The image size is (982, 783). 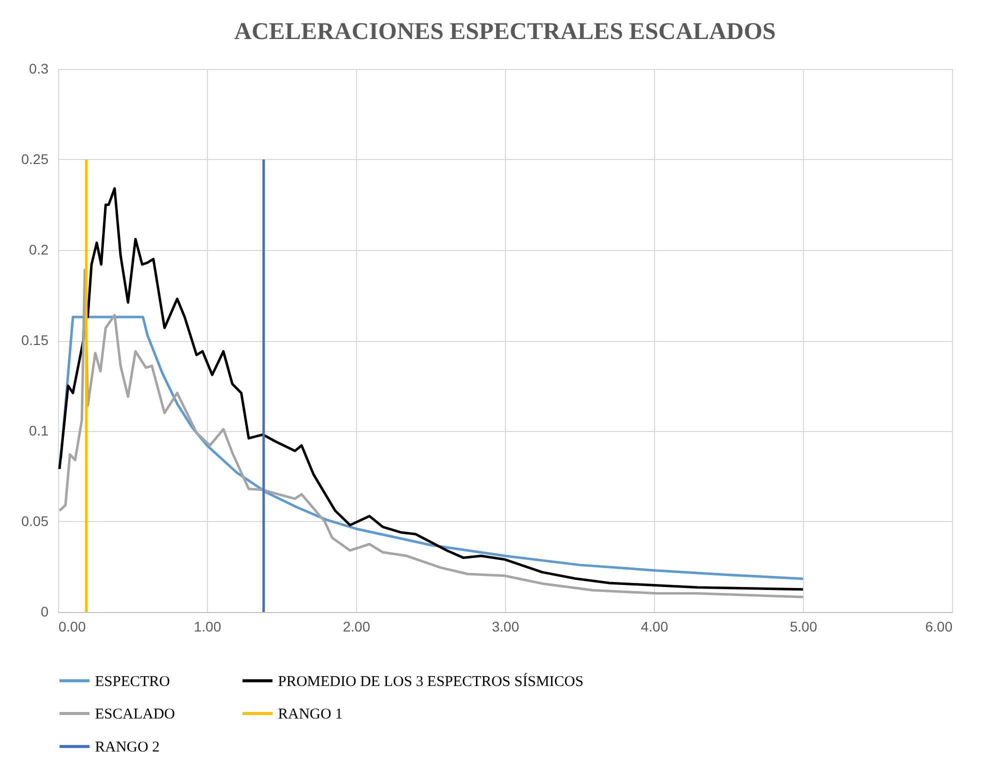 What do you see at coordinates (127, 748) in the screenshot?
I see `legend-label: RANGO 2` at bounding box center [127, 748].